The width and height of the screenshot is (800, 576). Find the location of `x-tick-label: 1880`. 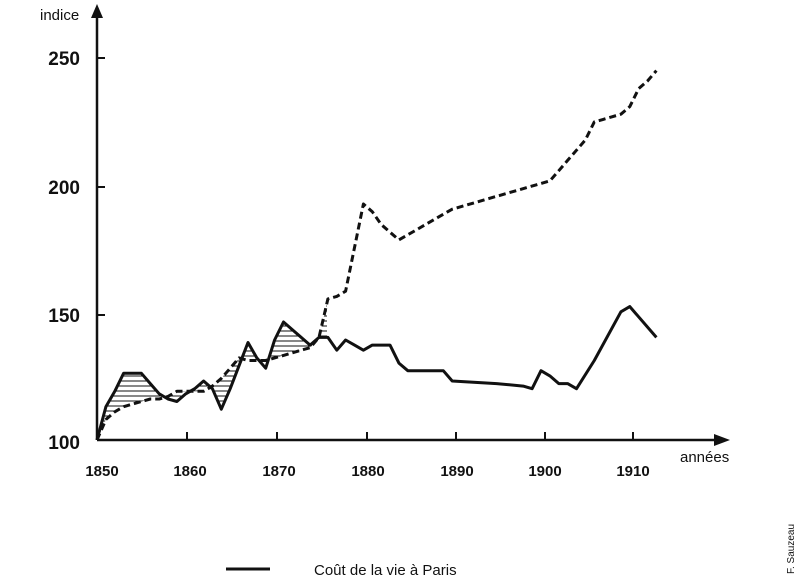

x-tick-label: 1880 is located at coordinates (367, 471).